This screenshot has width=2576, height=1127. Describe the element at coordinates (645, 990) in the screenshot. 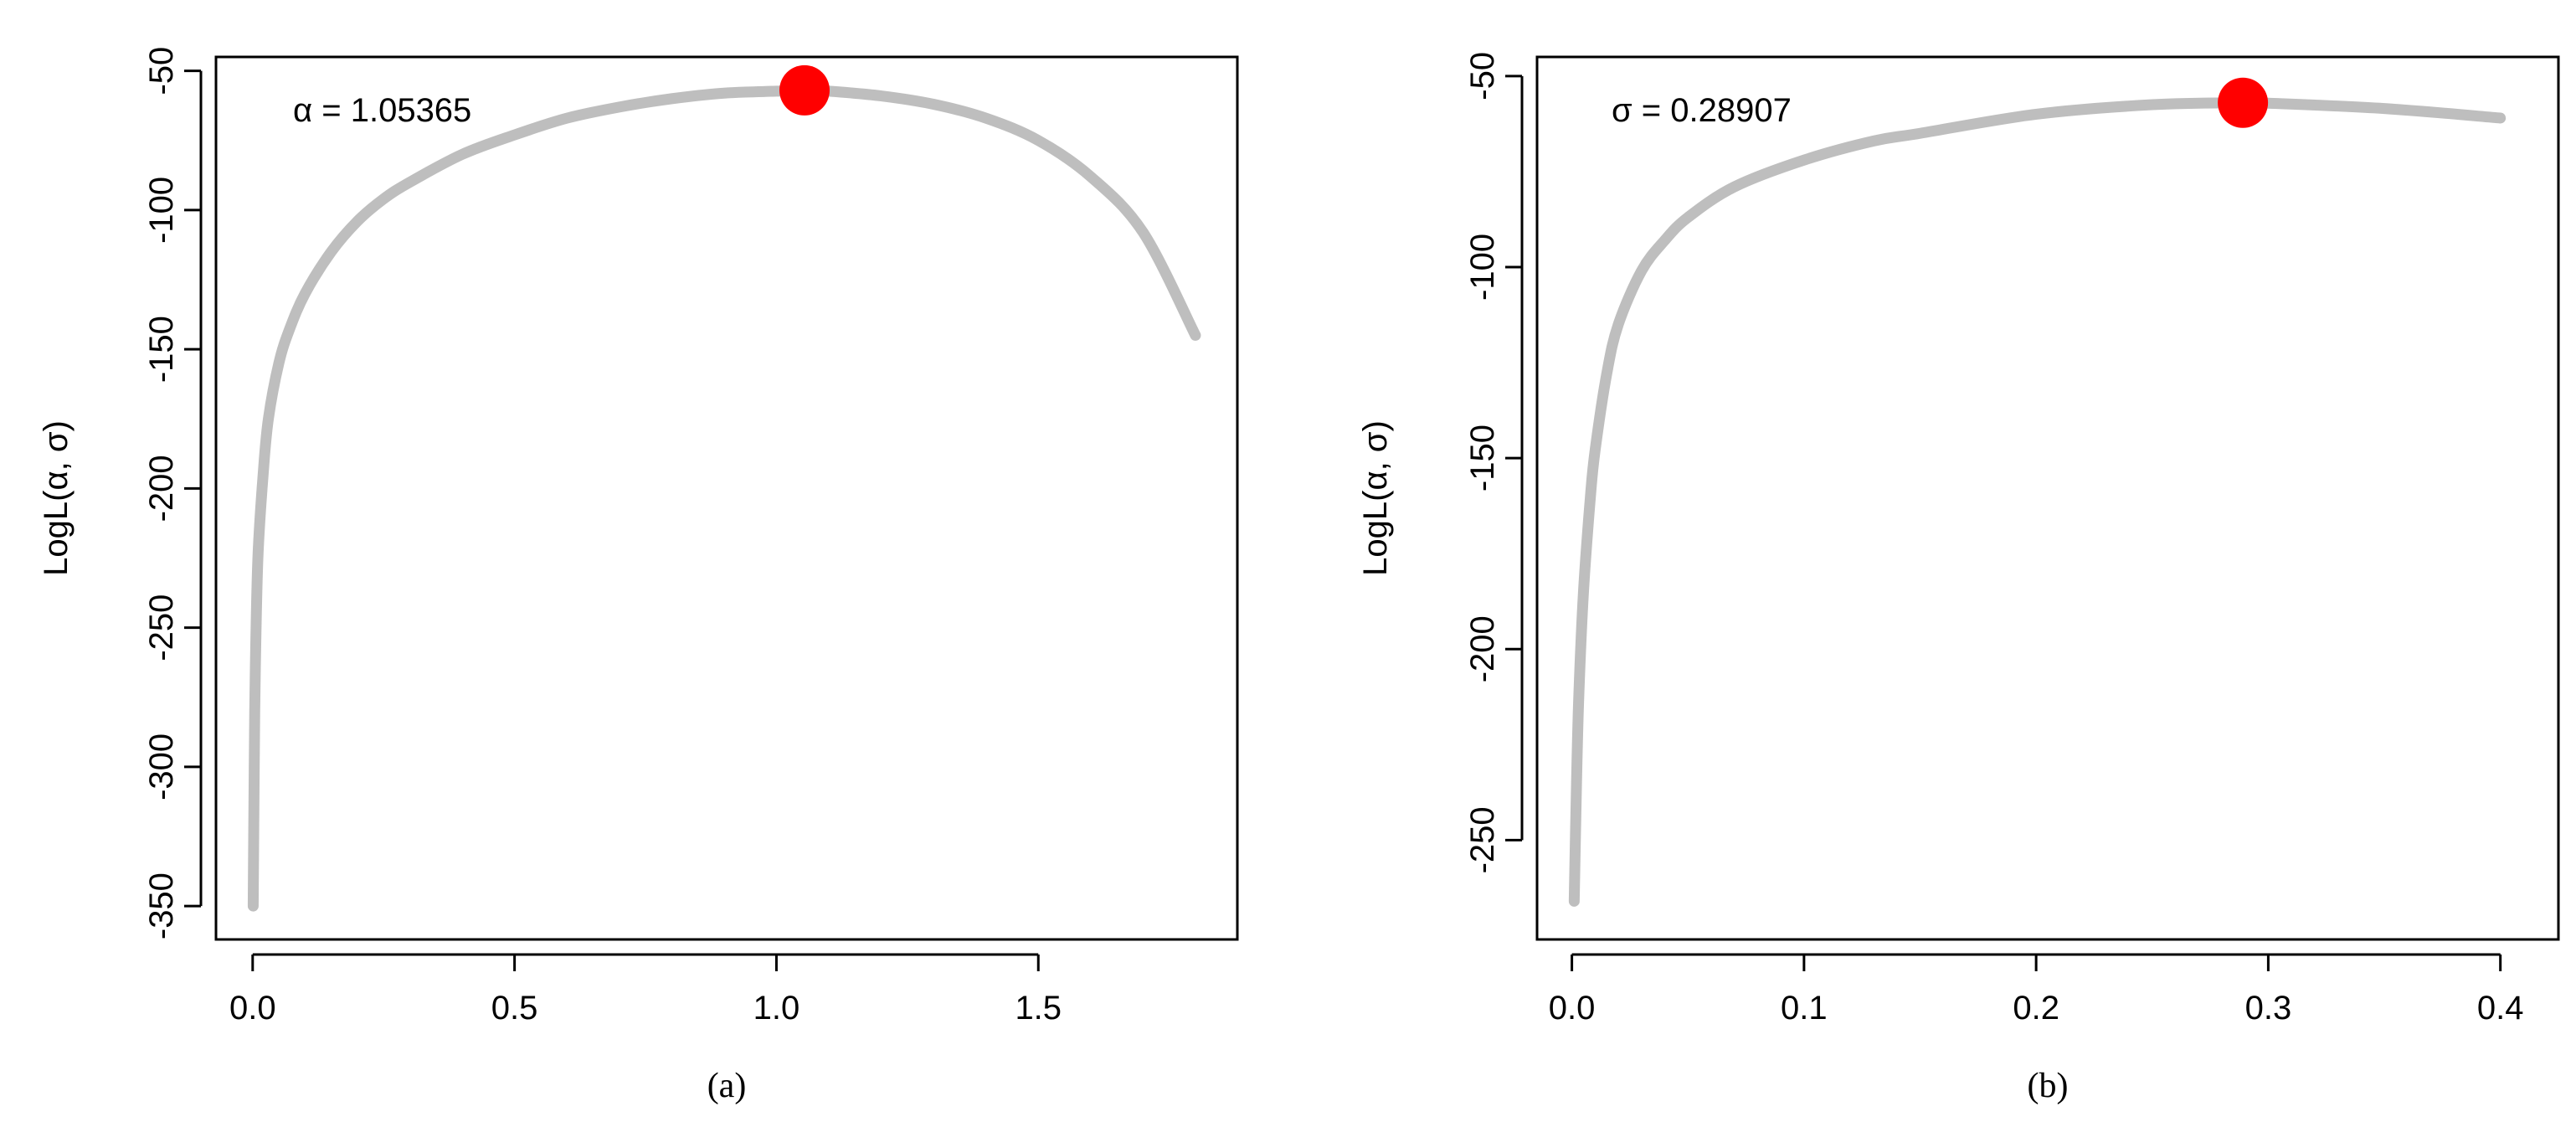

I see `x-axis-a: 0.0 0.5 1.0 1.5` at that location.